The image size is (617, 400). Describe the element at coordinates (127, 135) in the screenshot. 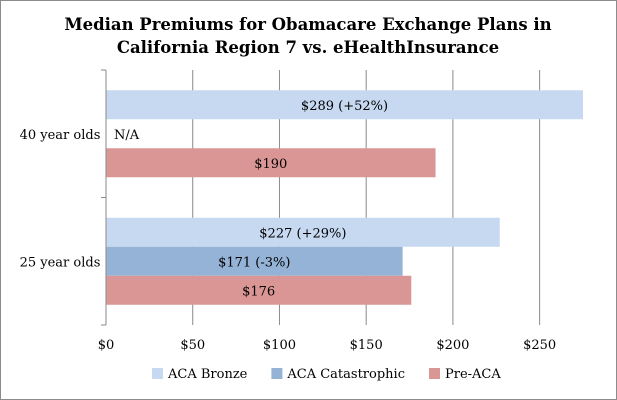

I see `data-label: N/A` at that location.